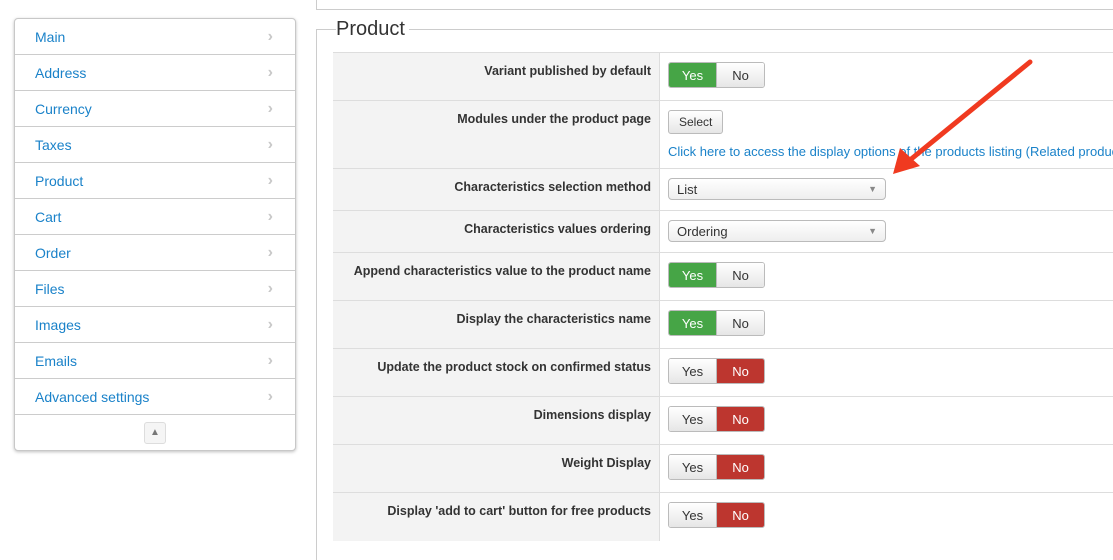  Describe the element at coordinates (155, 145) in the screenshot. I see `sidebar-item-taxes: Taxes ›` at that location.